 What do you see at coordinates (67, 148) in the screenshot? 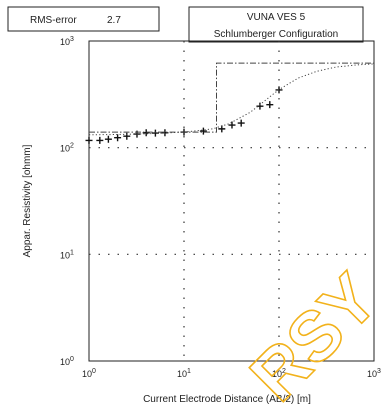
I see `y-tick-label: 10²` at bounding box center [67, 148].